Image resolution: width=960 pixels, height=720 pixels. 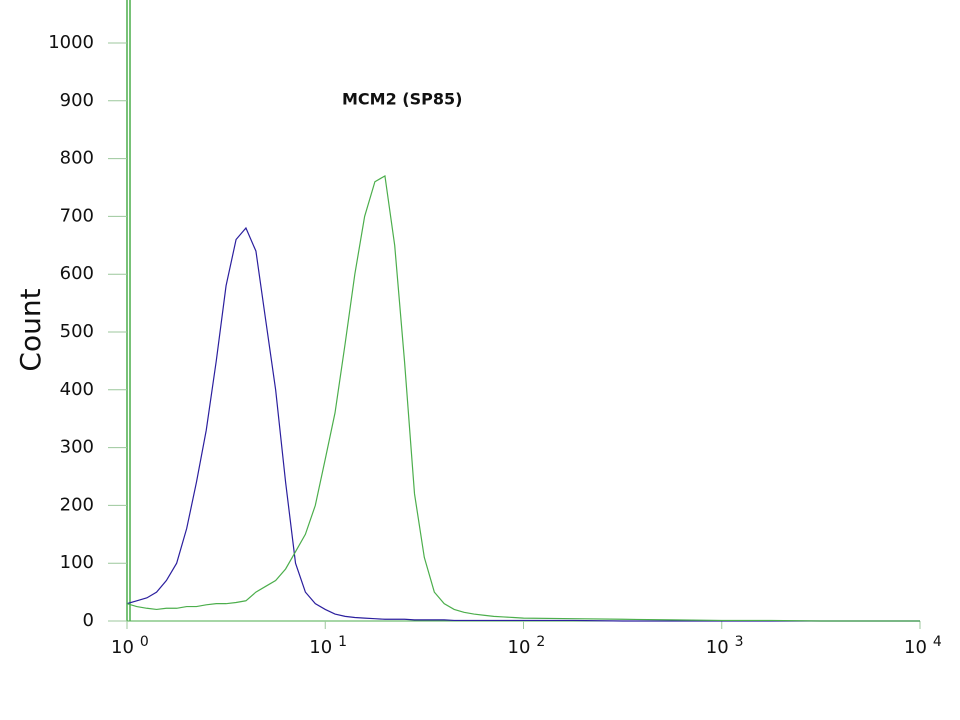 What do you see at coordinates (77, 447) in the screenshot?
I see `y-tick-label: 300` at bounding box center [77, 447].